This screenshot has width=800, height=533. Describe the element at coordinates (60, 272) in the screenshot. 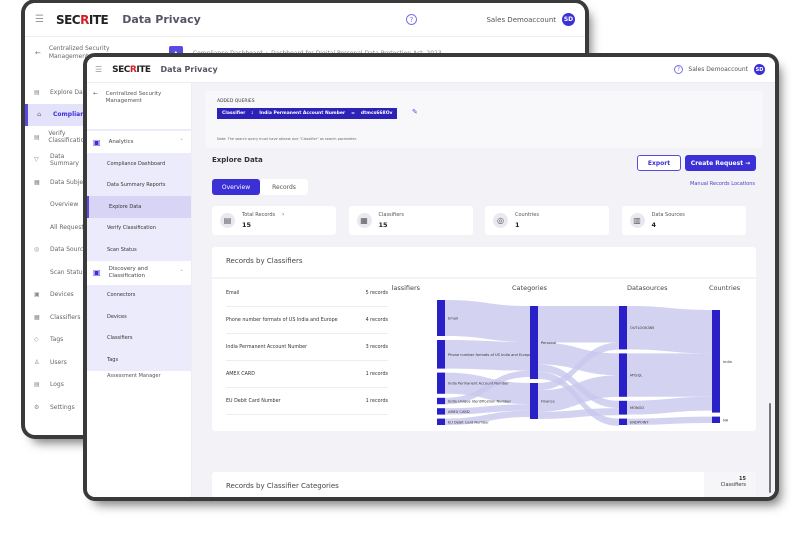

I see `sidebar-item: Scan Status` at that location.